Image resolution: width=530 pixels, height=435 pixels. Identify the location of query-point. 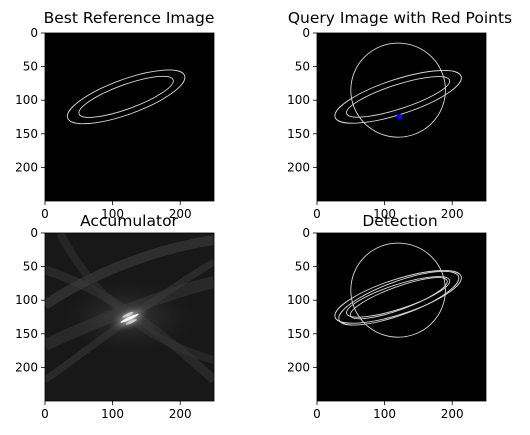
(399, 117).